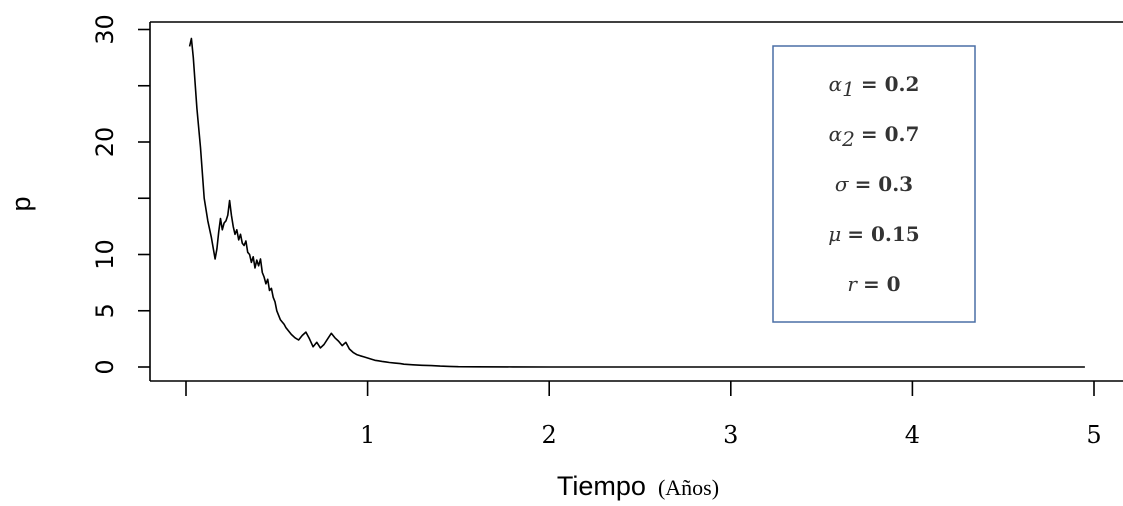 The image size is (1123, 506). I want to click on x-tick-label: 3, so click(730, 435).